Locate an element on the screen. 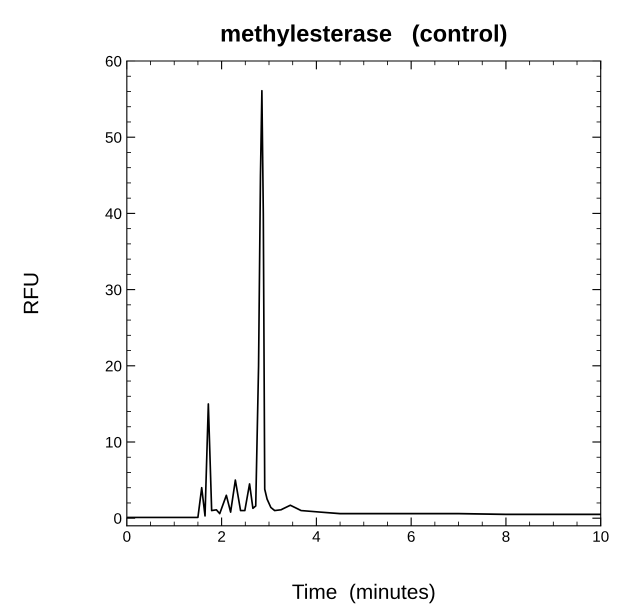 The height and width of the screenshot is (610, 631). x-tick-label: 2 is located at coordinates (222, 536).